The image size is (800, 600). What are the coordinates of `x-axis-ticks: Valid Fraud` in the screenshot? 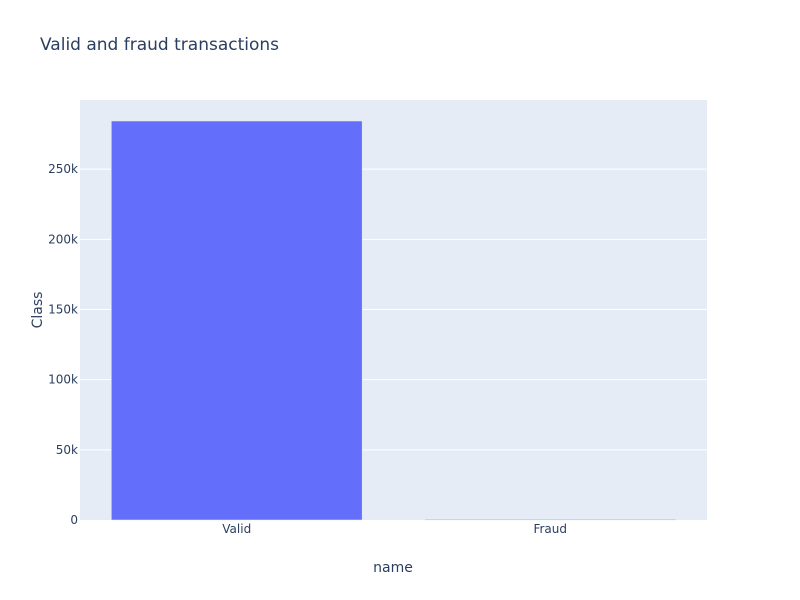 It's located at (394, 529).